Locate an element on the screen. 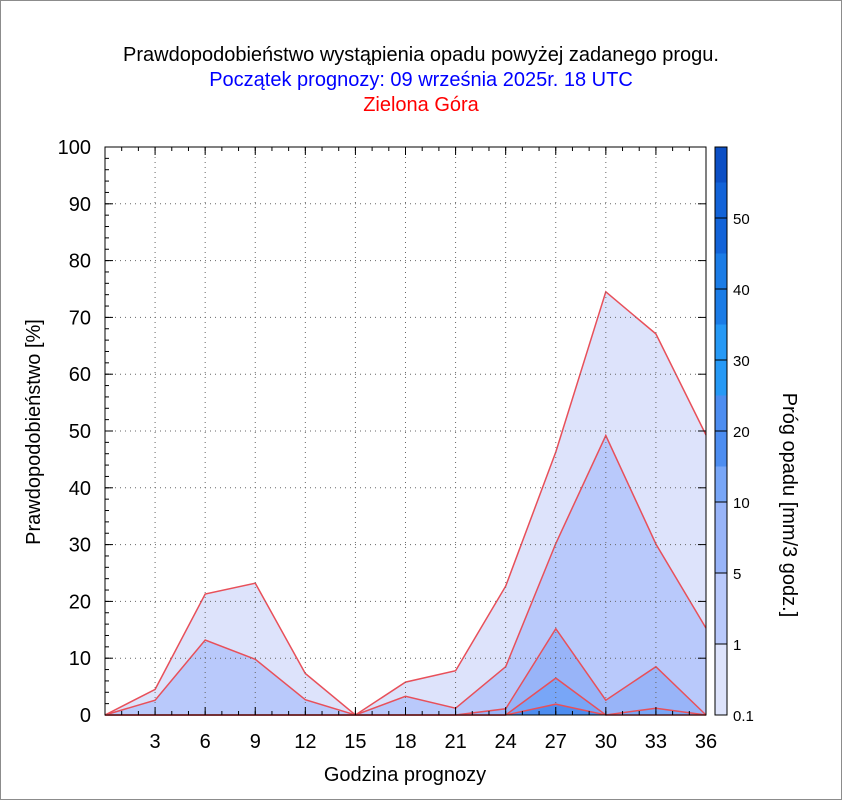  y-tick-label: 30 is located at coordinates (80, 546).